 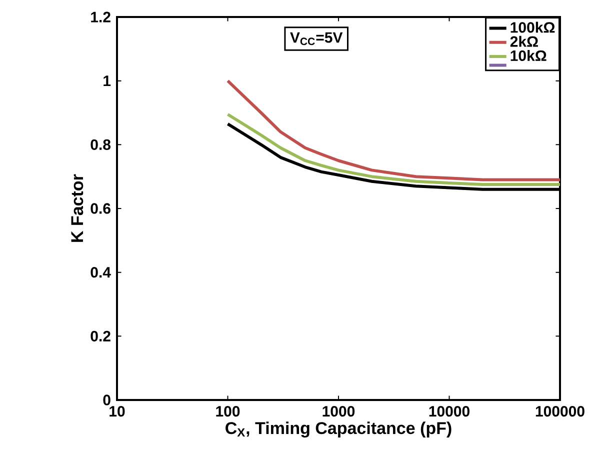 I want to click on y-tick-label: 1.2, so click(x=100, y=17).